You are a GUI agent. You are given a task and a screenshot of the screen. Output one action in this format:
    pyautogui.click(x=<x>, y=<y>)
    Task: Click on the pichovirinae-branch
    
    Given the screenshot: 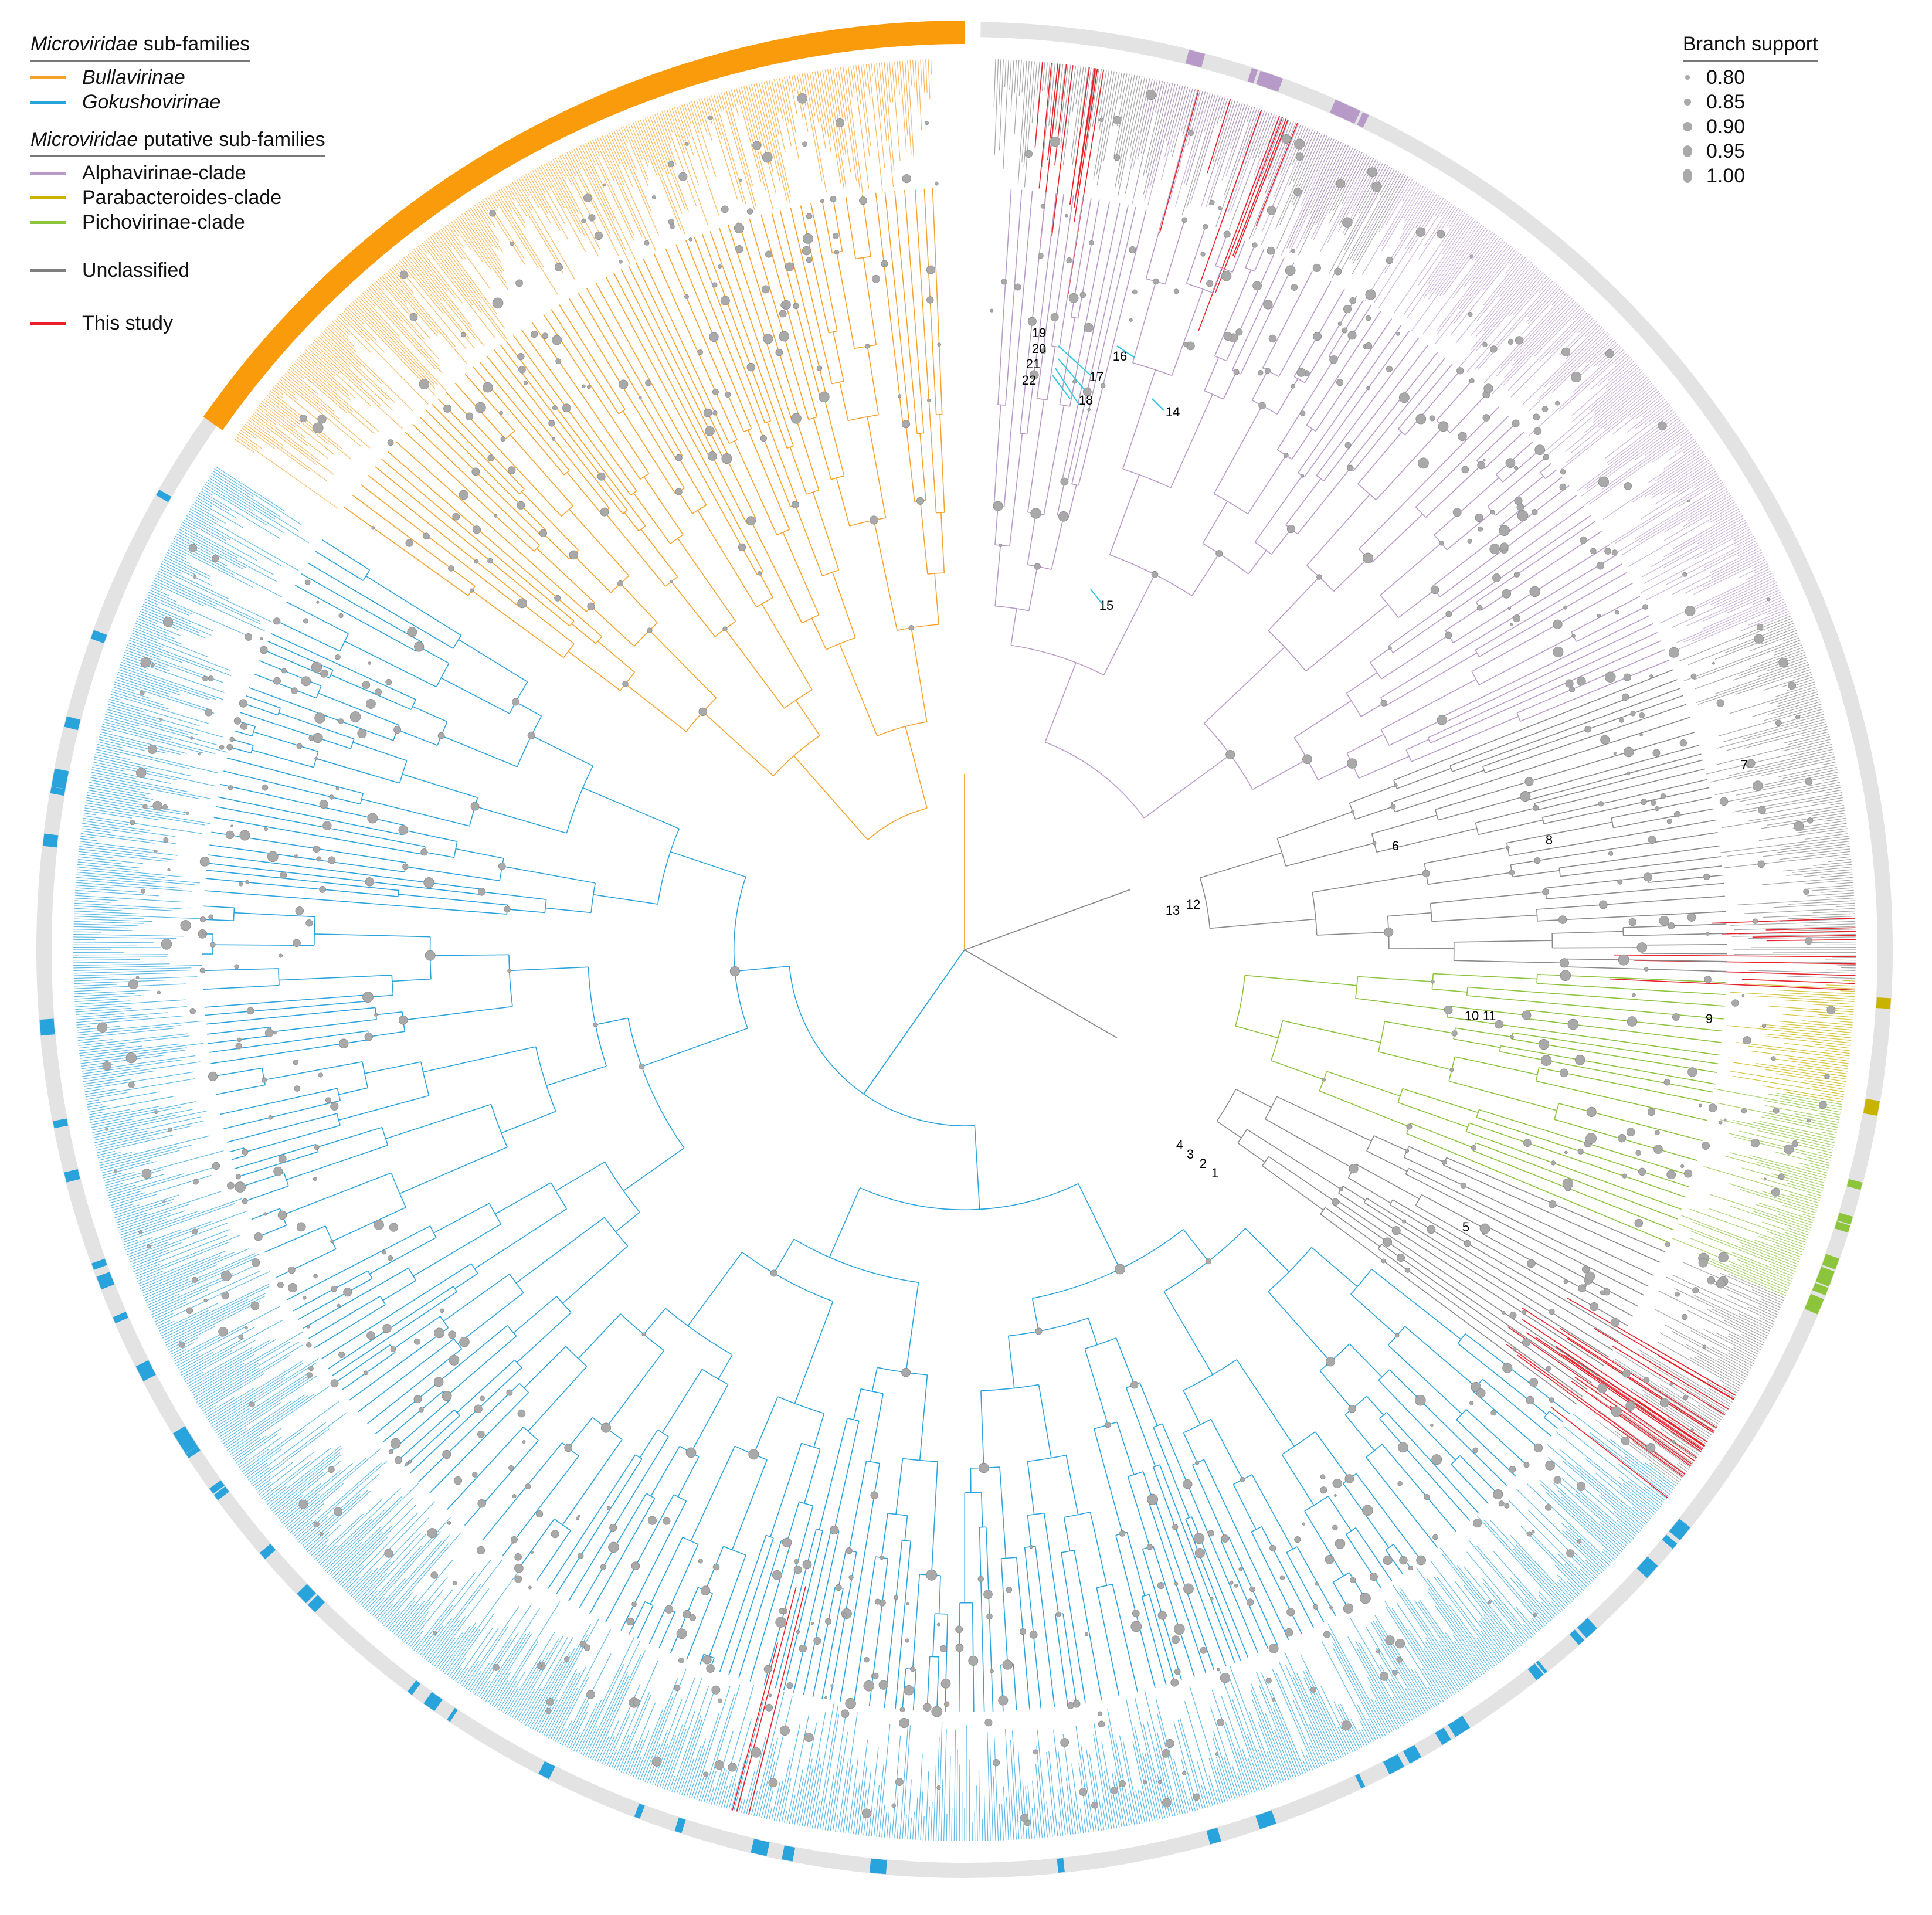 What is the action you would take?
    pyautogui.click(x=1450, y=991)
    